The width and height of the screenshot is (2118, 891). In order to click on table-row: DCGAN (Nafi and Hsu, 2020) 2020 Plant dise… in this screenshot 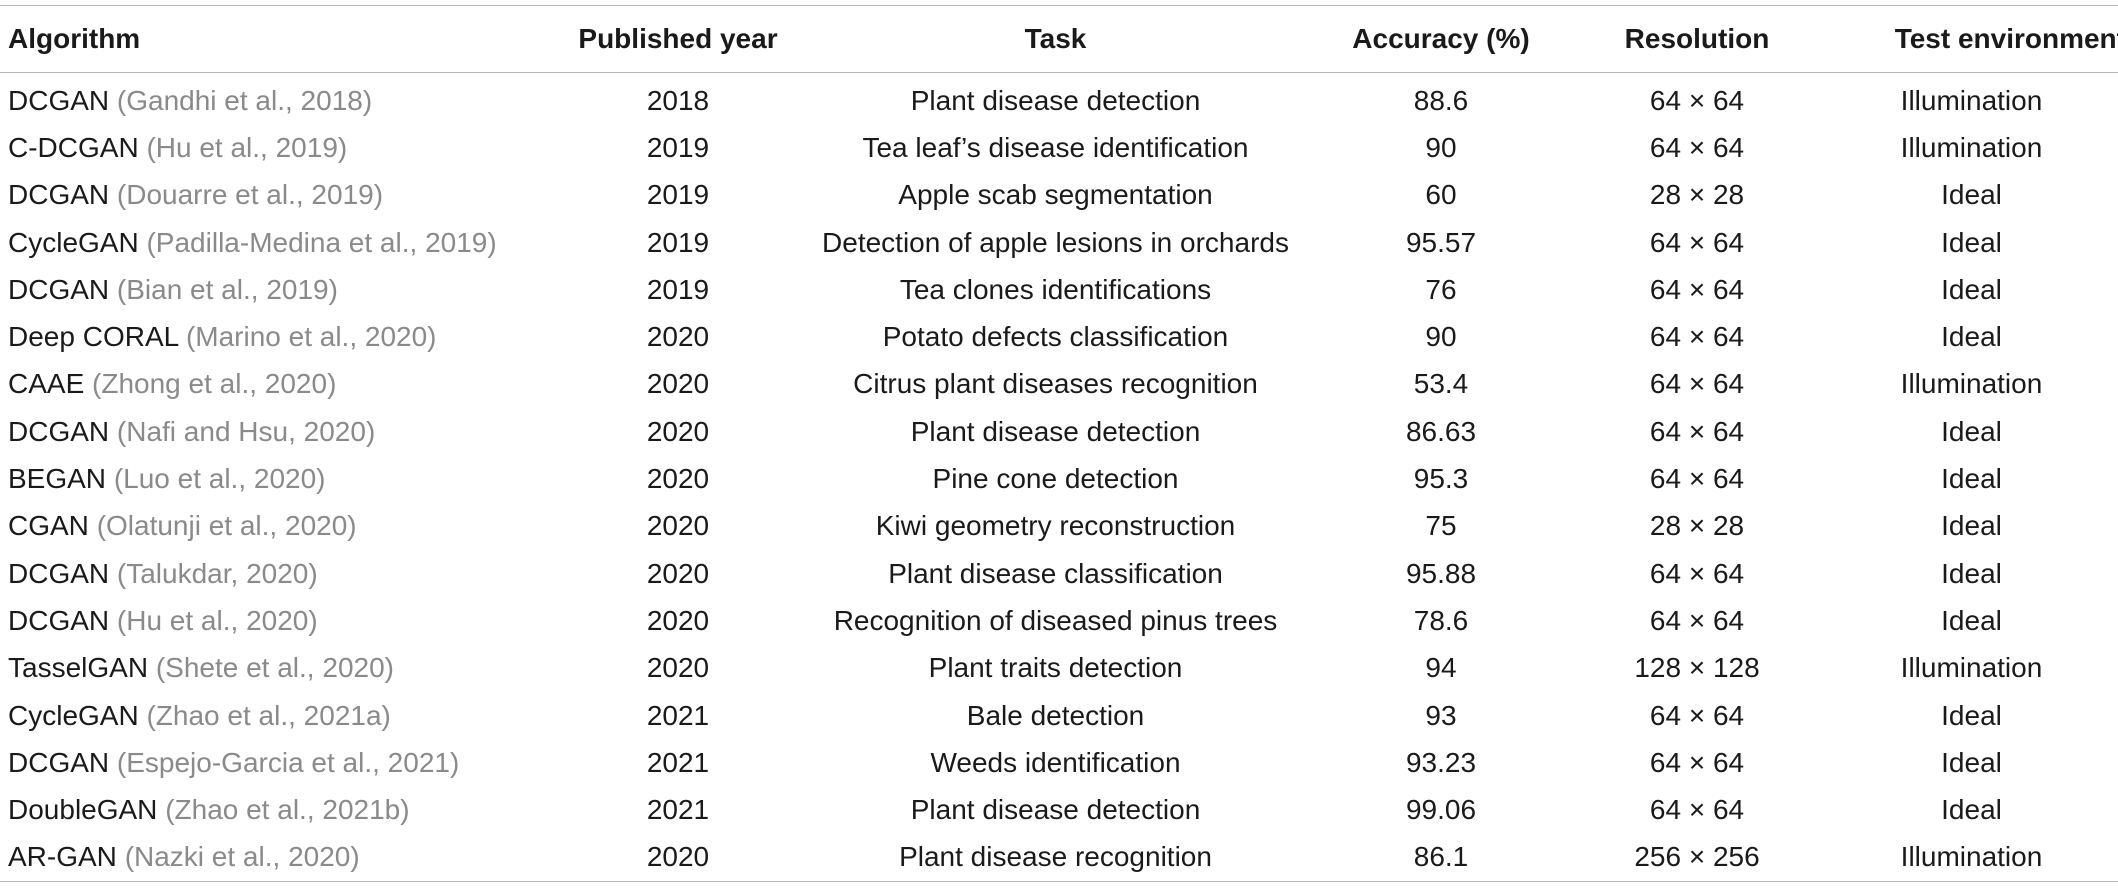, I will do `click(1059, 431)`.